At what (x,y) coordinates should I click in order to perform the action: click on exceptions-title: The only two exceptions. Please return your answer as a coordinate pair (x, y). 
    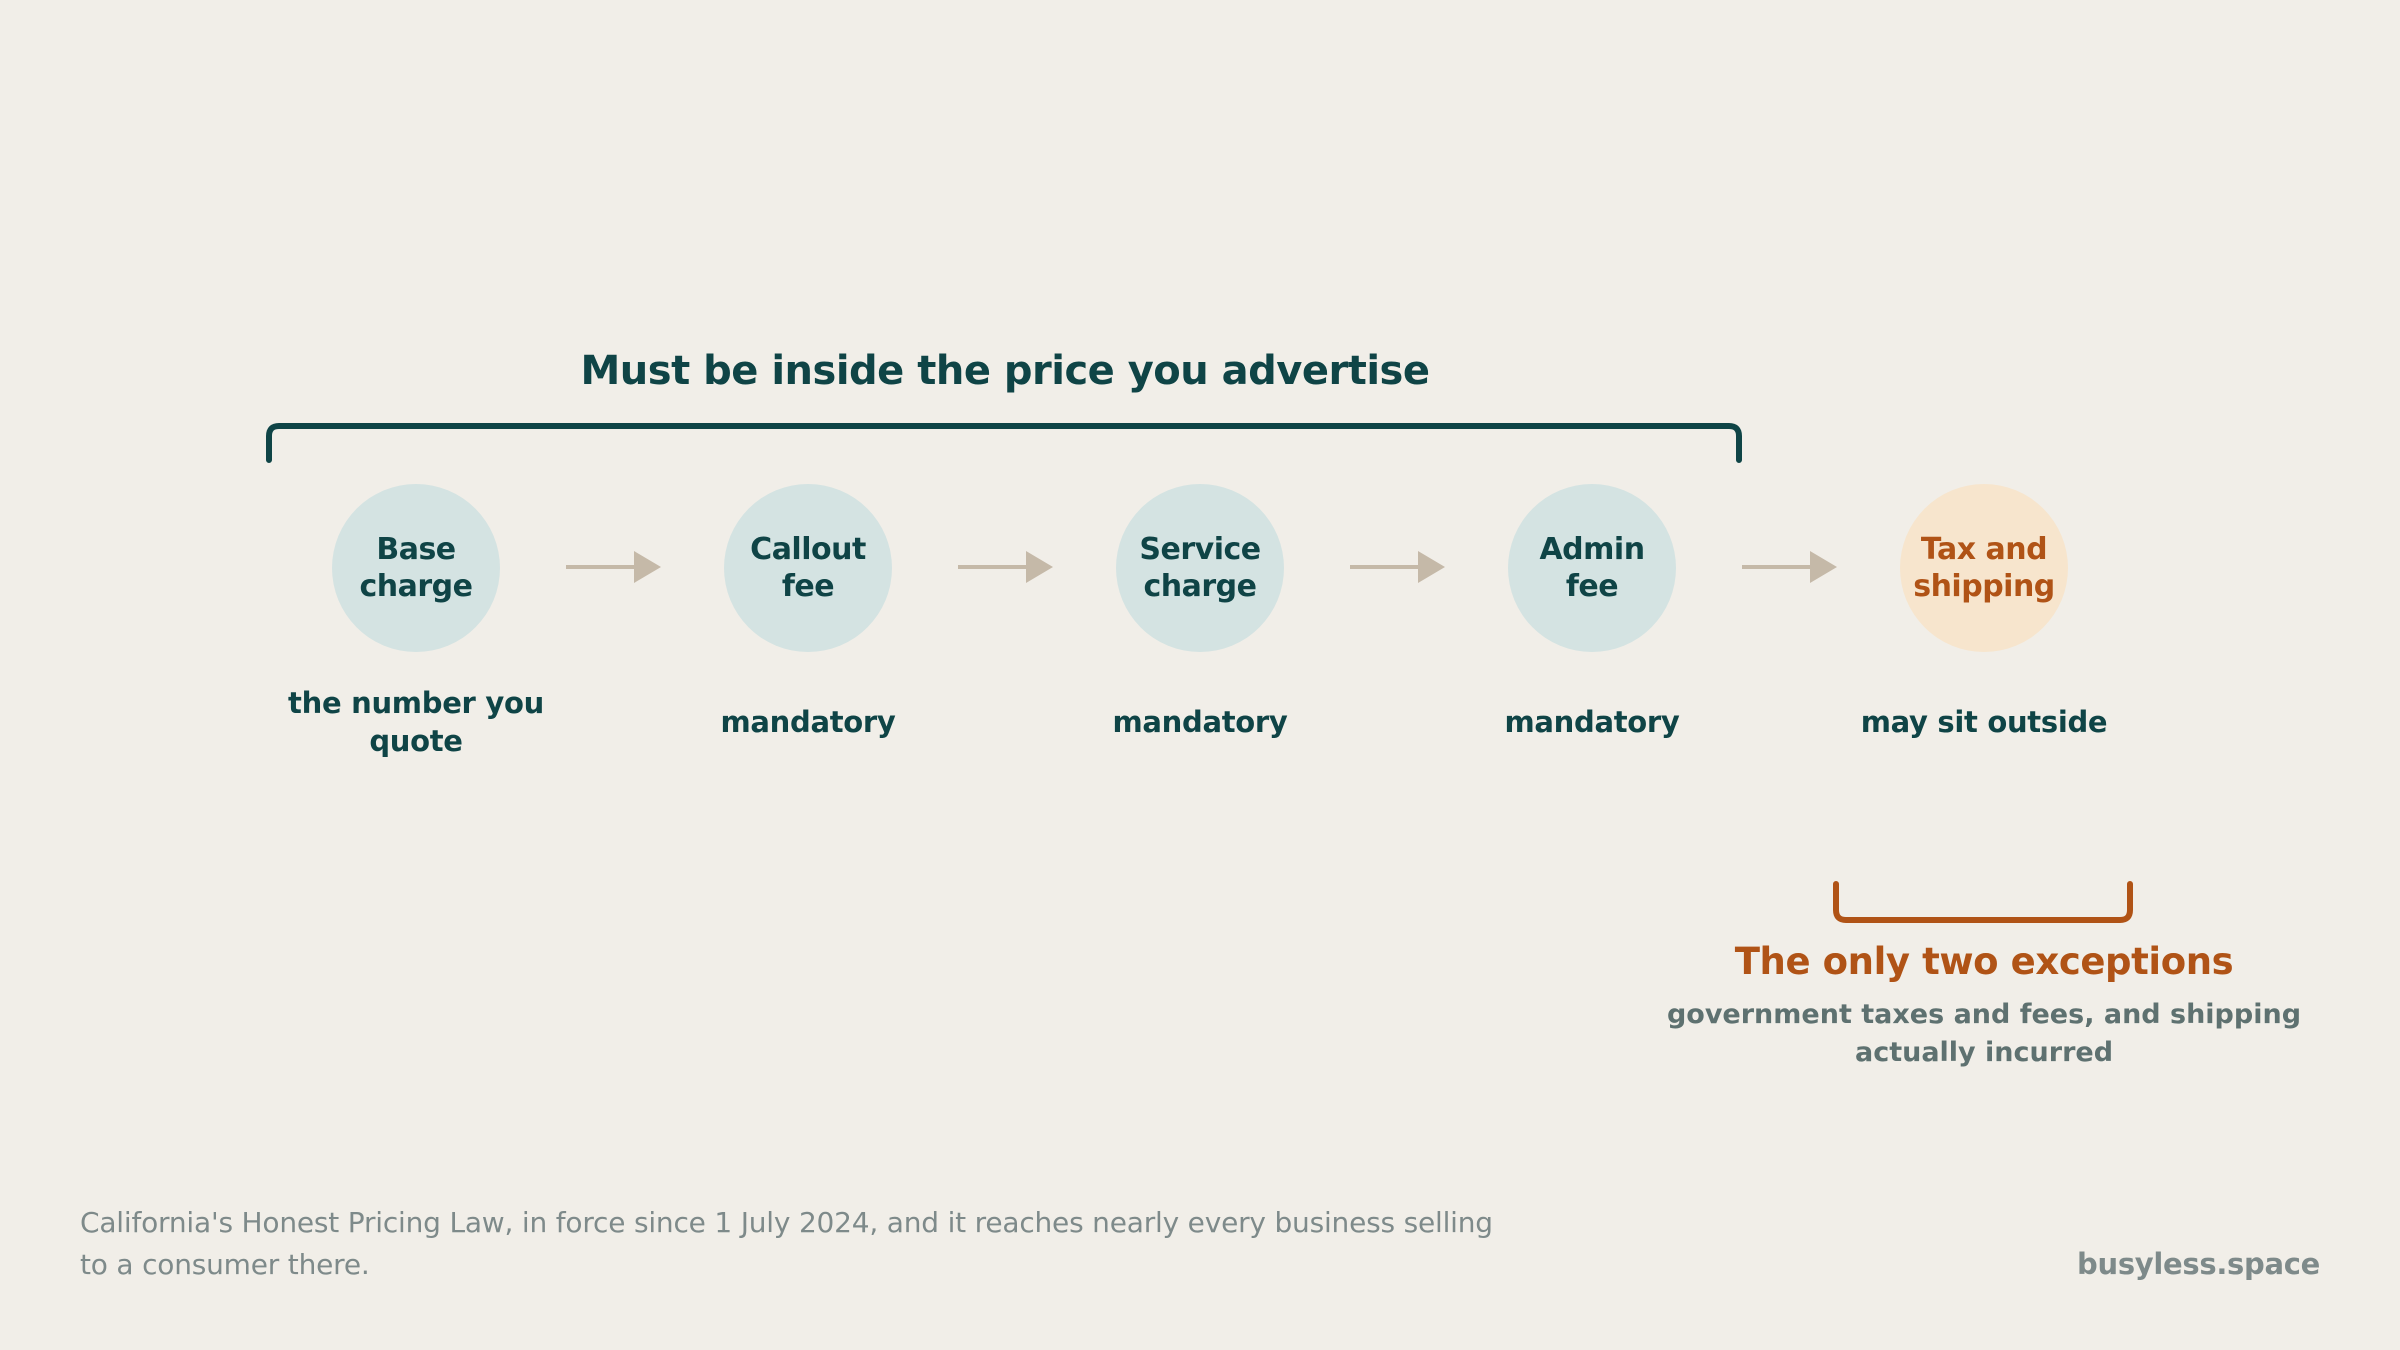
    Looking at the image, I should click on (1984, 961).